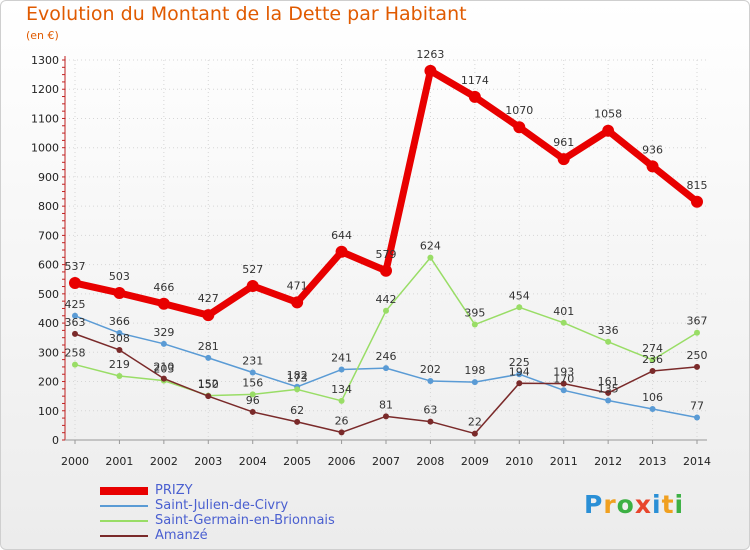  What do you see at coordinates (222, 505) in the screenshot?
I see `legend-label: Saint-Julien-de-Civry` at bounding box center [222, 505].